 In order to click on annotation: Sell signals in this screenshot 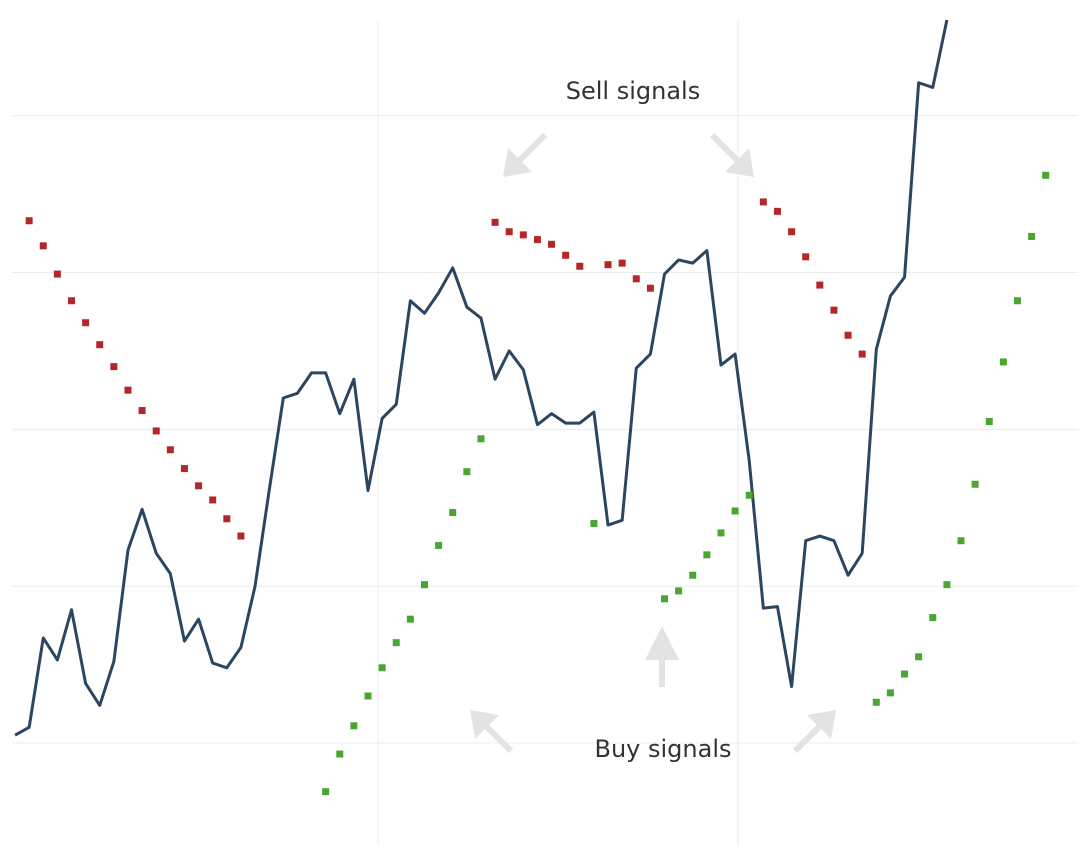, I will do `click(633, 91)`.